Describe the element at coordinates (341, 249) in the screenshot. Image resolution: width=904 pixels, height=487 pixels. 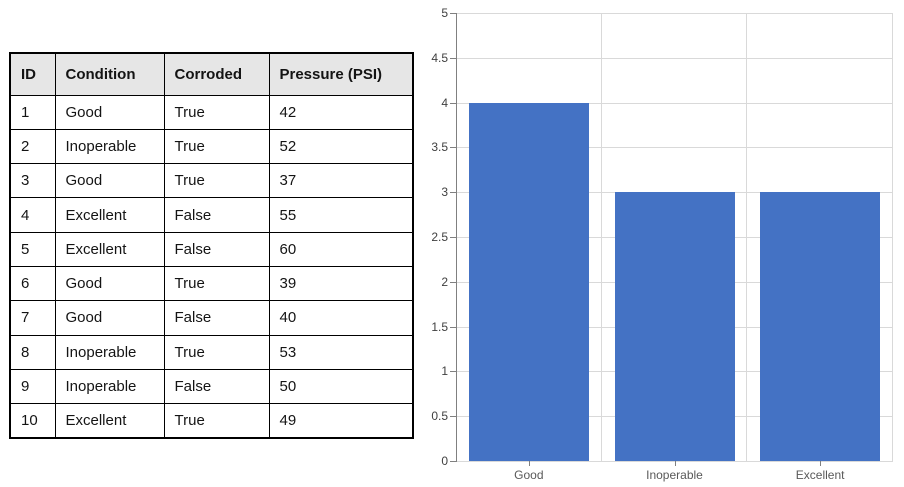
I see `table-cell: 60` at that location.